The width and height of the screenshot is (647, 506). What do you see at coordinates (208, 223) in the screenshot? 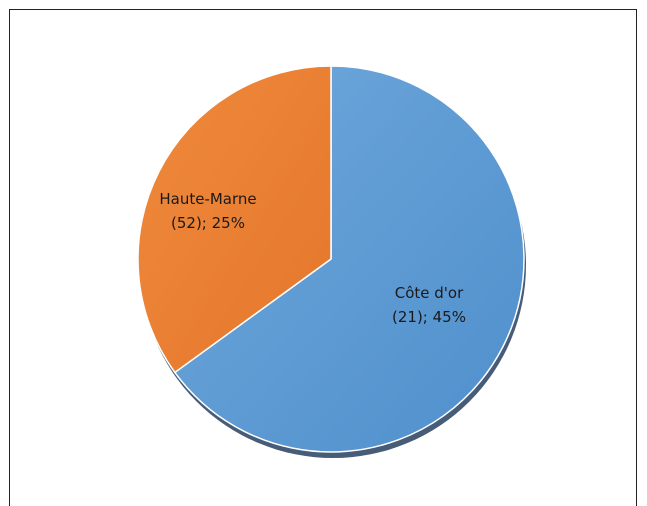
I see `slice-label-value: (52); 25%` at bounding box center [208, 223].